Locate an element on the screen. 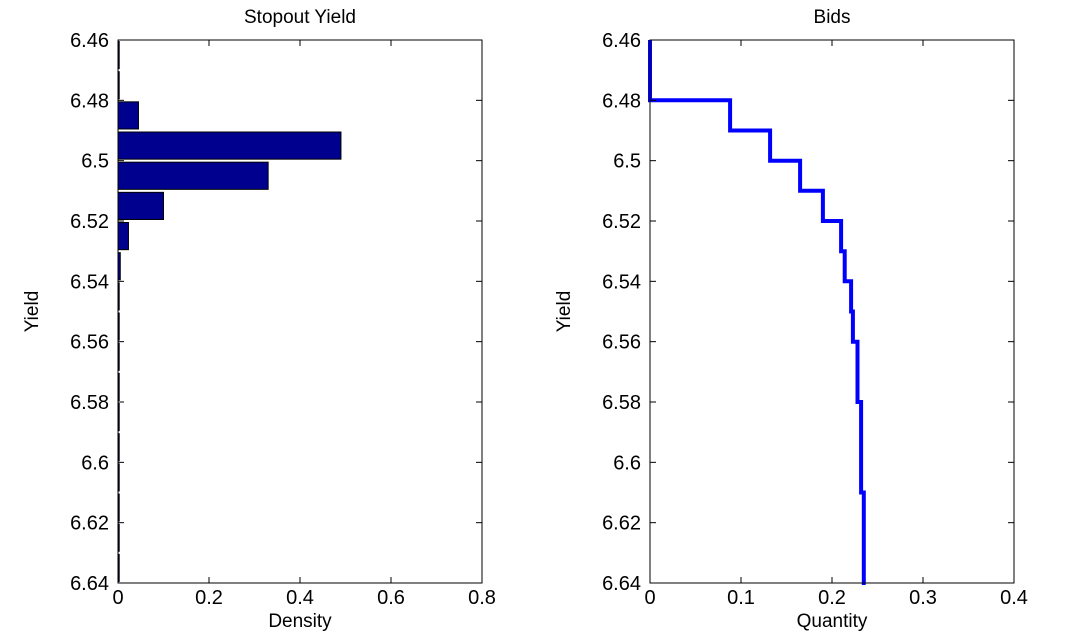  density-x-axis-label: Density is located at coordinates (300, 621).